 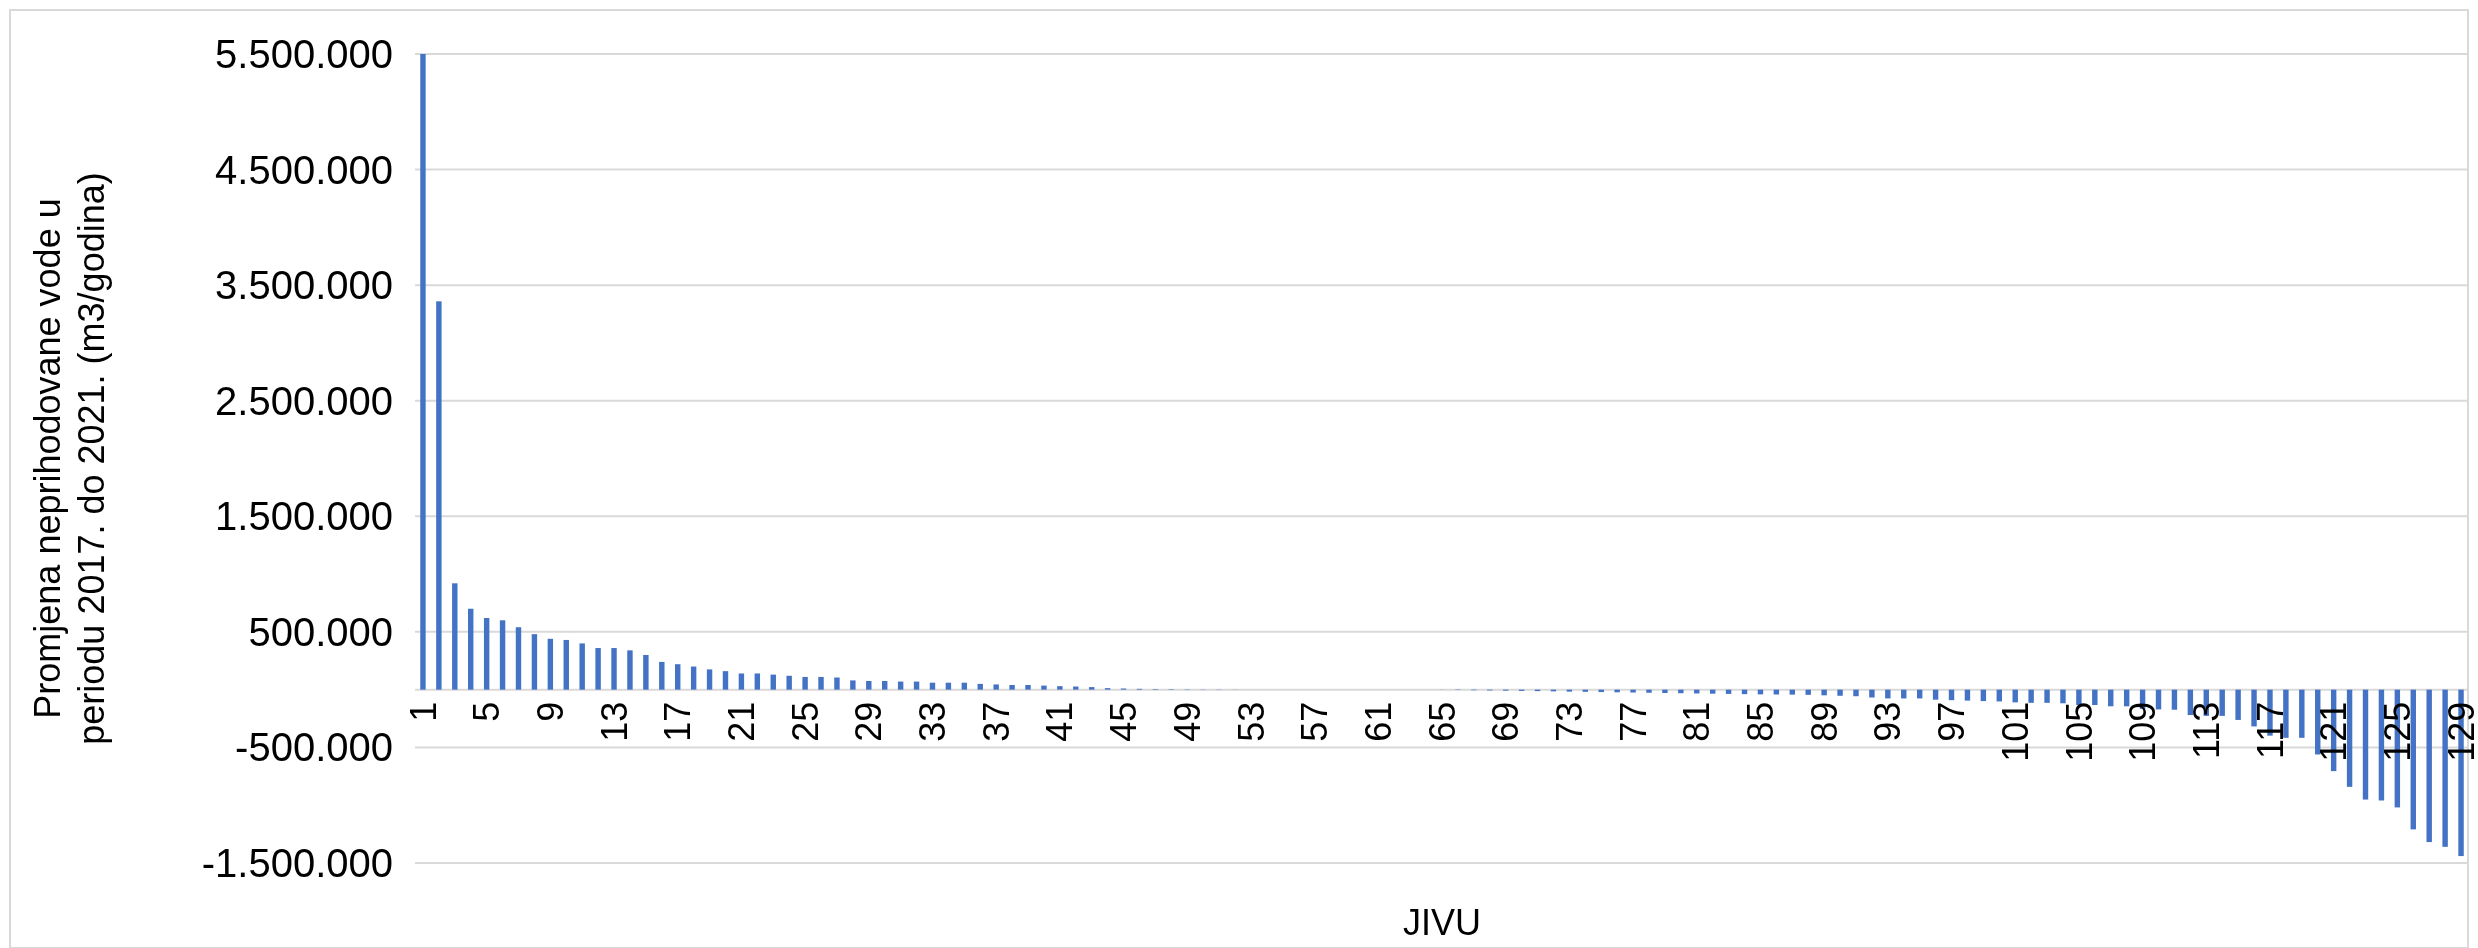 What do you see at coordinates (1124, 721) in the screenshot?
I see `x-tick-label: 45` at bounding box center [1124, 721].